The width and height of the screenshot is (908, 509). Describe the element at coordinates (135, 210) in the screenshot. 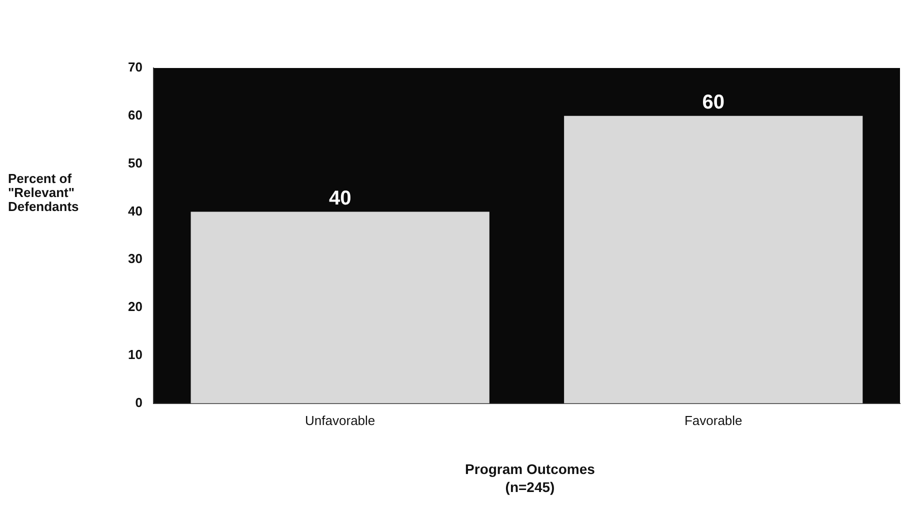

I see `y-tick-label: 40` at that location.